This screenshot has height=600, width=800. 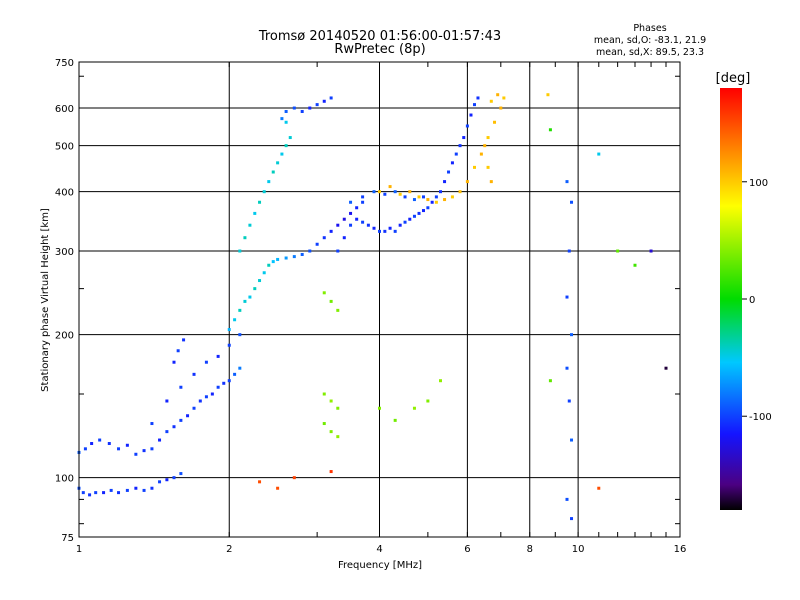 What do you see at coordinates (760, 417) in the screenshot?
I see `colorbar-tick-label: -100` at bounding box center [760, 417].